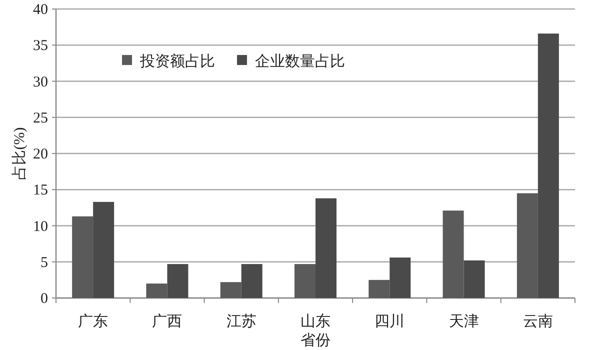  Describe the element at coordinates (19, 153) in the screenshot. I see `y-axis-title: 占比(%)` at that location.